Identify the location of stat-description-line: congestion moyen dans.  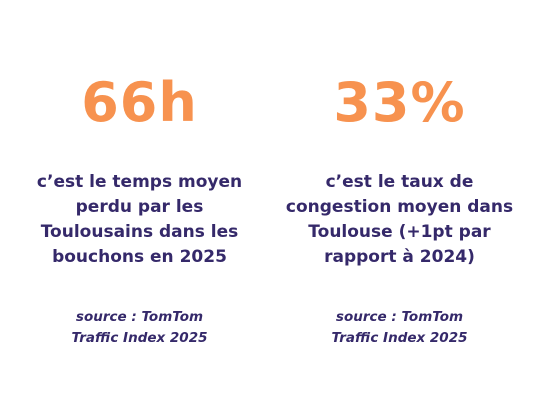
(399, 207).